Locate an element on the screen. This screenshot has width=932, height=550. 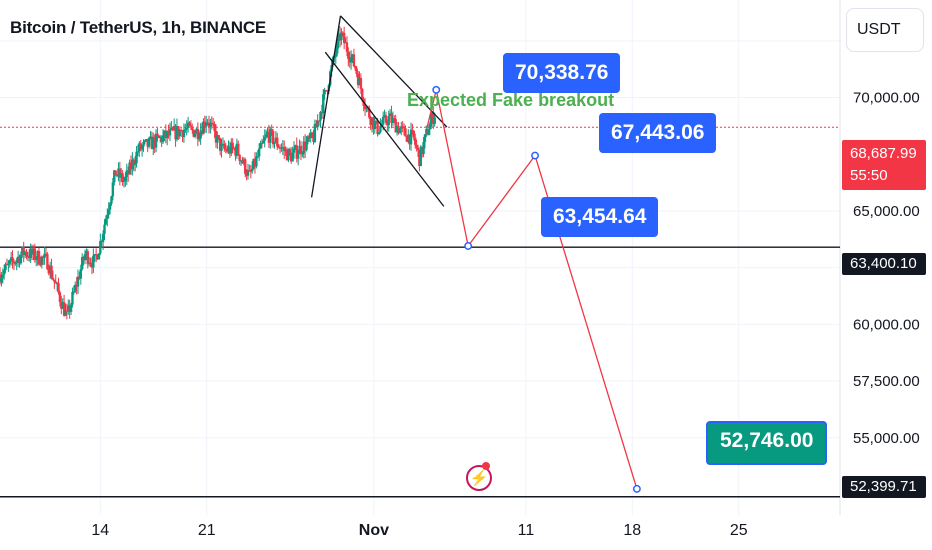
callout-target-3: 63,454.64 is located at coordinates (600, 217).